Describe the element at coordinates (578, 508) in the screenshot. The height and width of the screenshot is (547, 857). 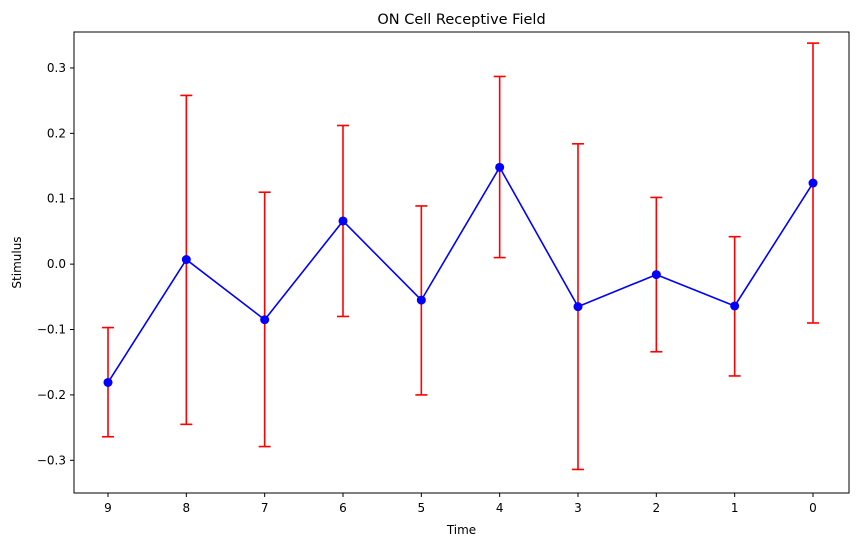
I see `x-tick-label: 3` at that location.